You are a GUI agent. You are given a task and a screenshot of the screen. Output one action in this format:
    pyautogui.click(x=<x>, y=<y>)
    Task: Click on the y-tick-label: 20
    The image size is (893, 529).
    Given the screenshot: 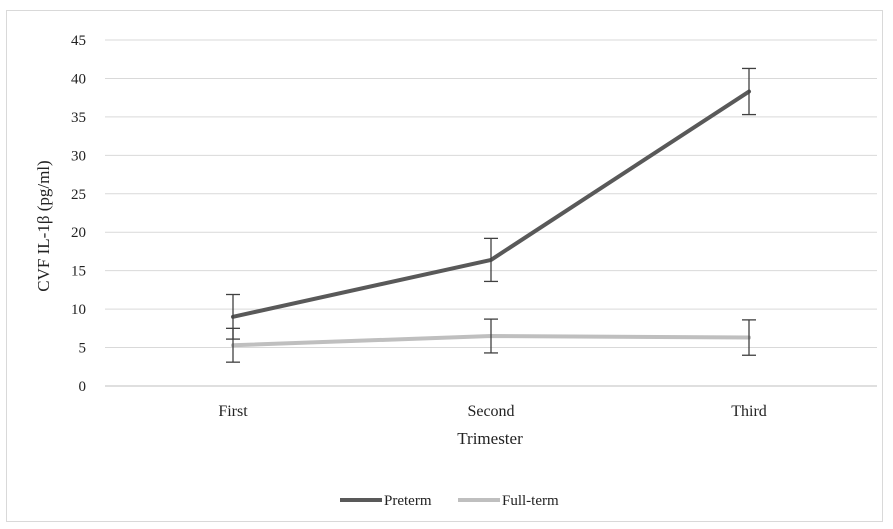 What is the action you would take?
    pyautogui.click(x=78, y=233)
    